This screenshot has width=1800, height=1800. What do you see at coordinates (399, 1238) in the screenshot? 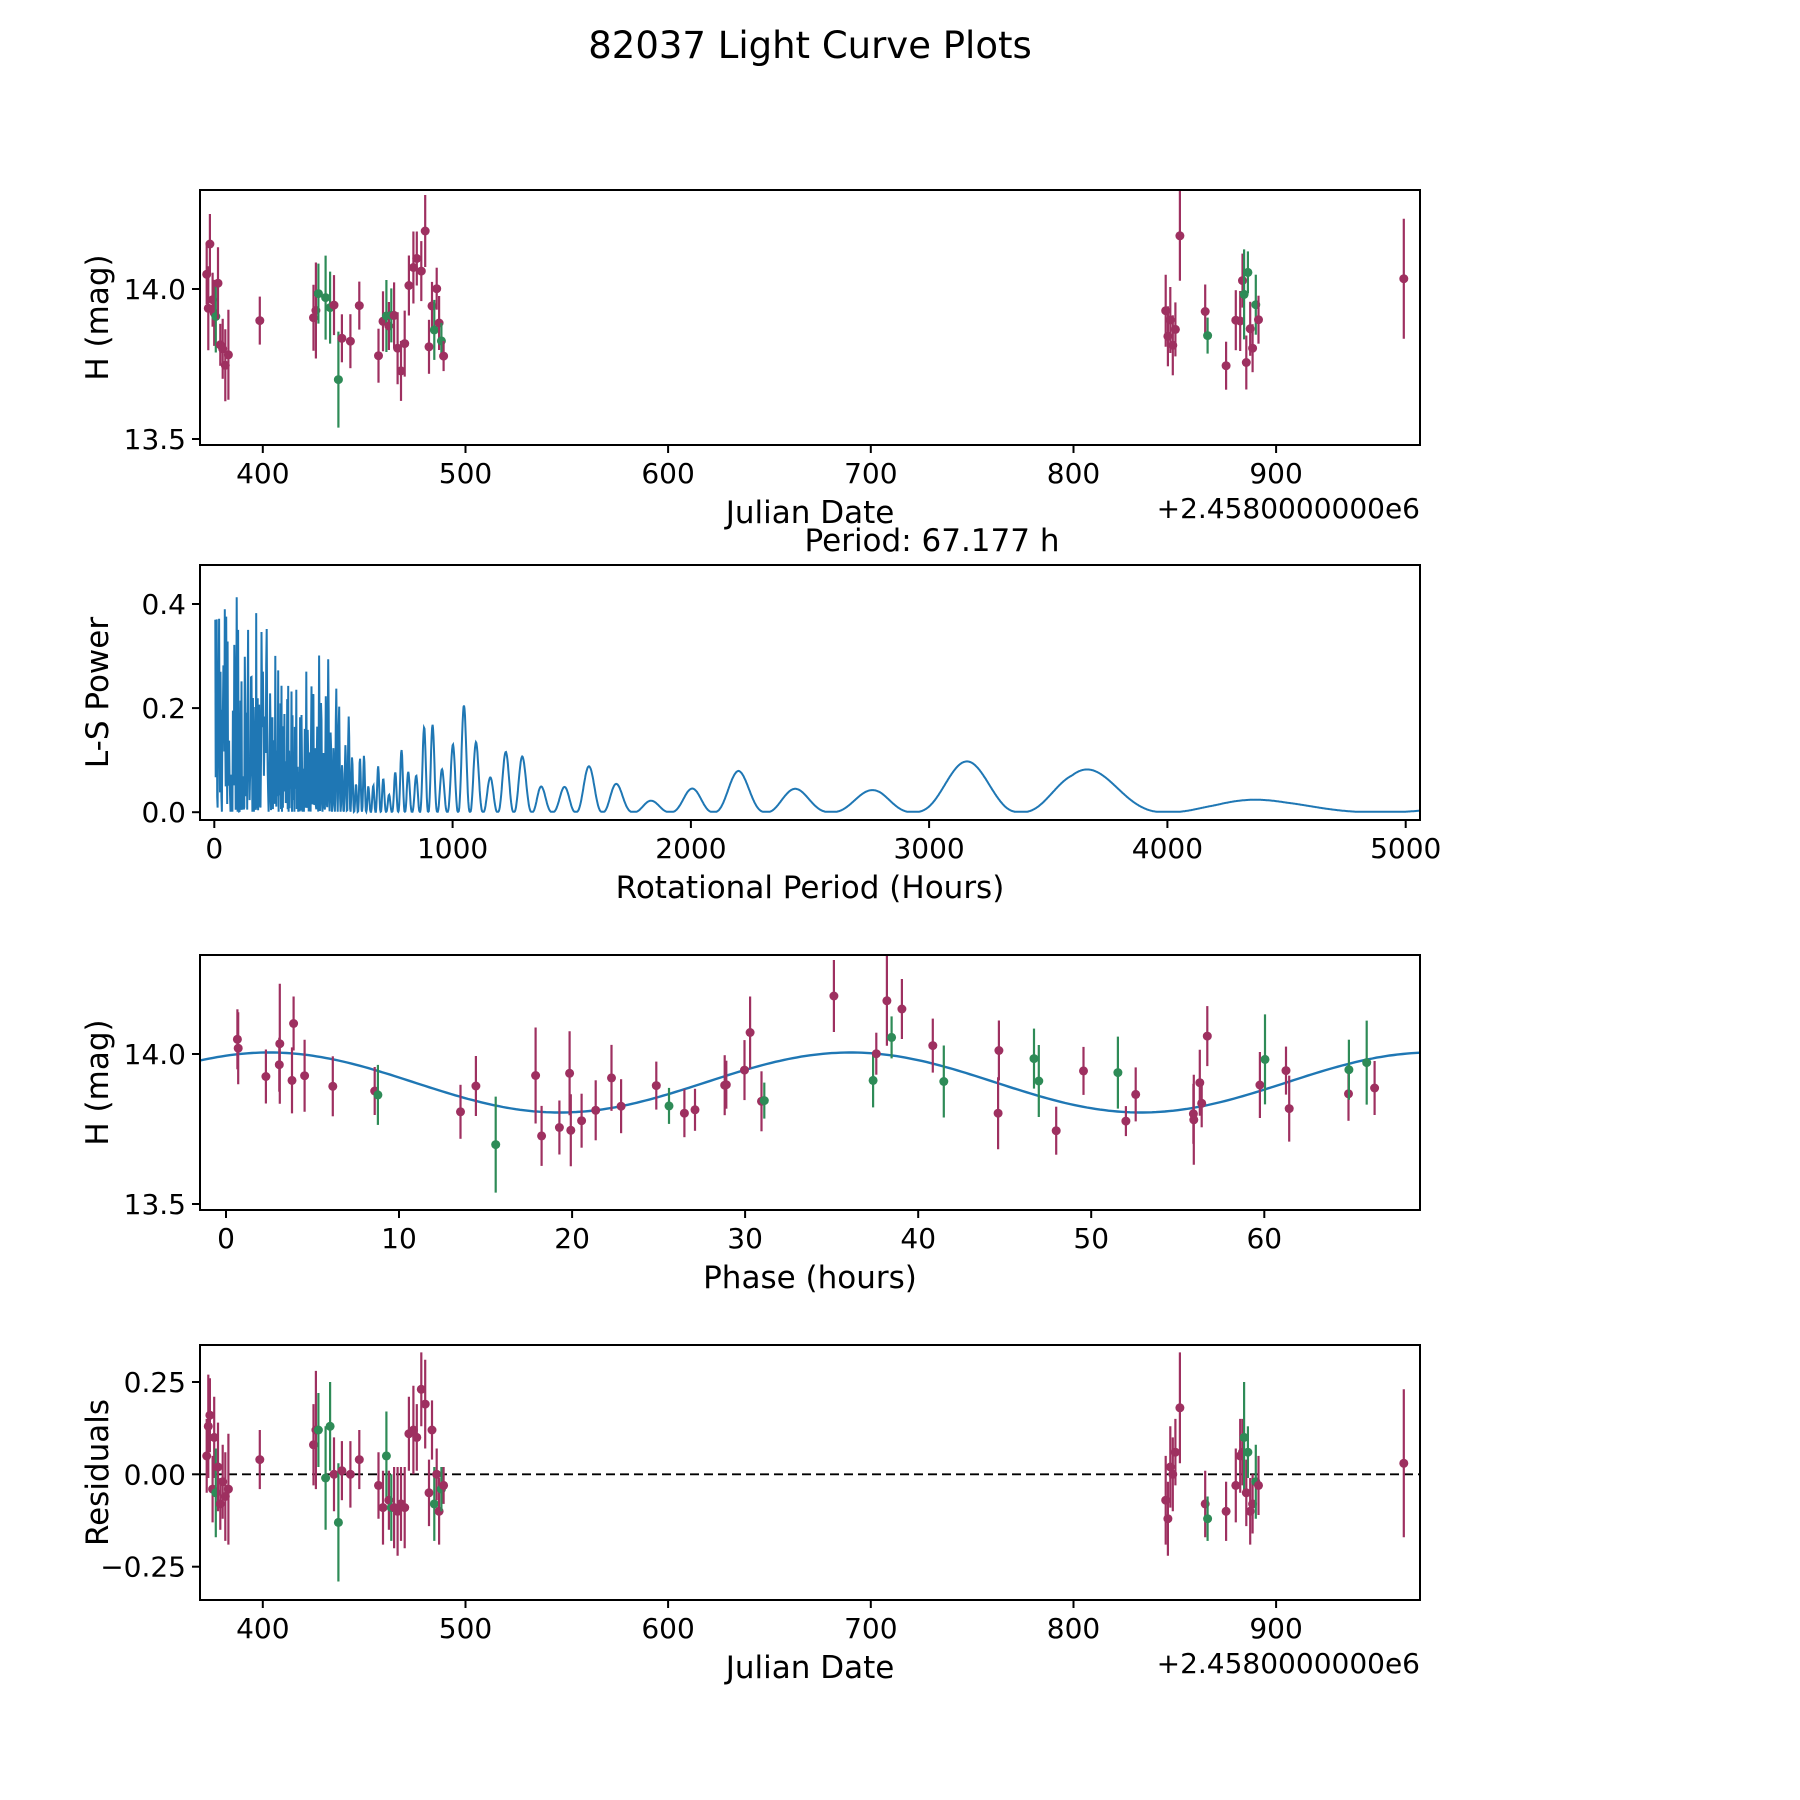
I see `x-tick-label: 10` at bounding box center [399, 1238].